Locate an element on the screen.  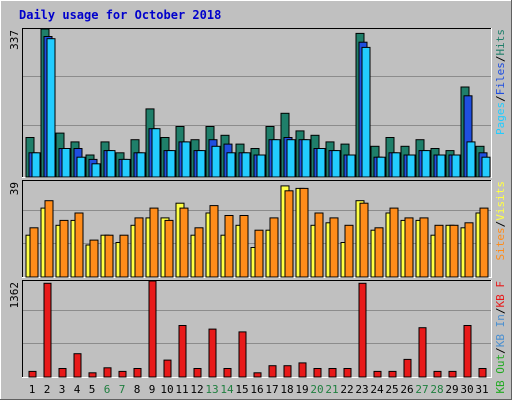
x-label-day-27: 27 is located at coordinates (421, 389).